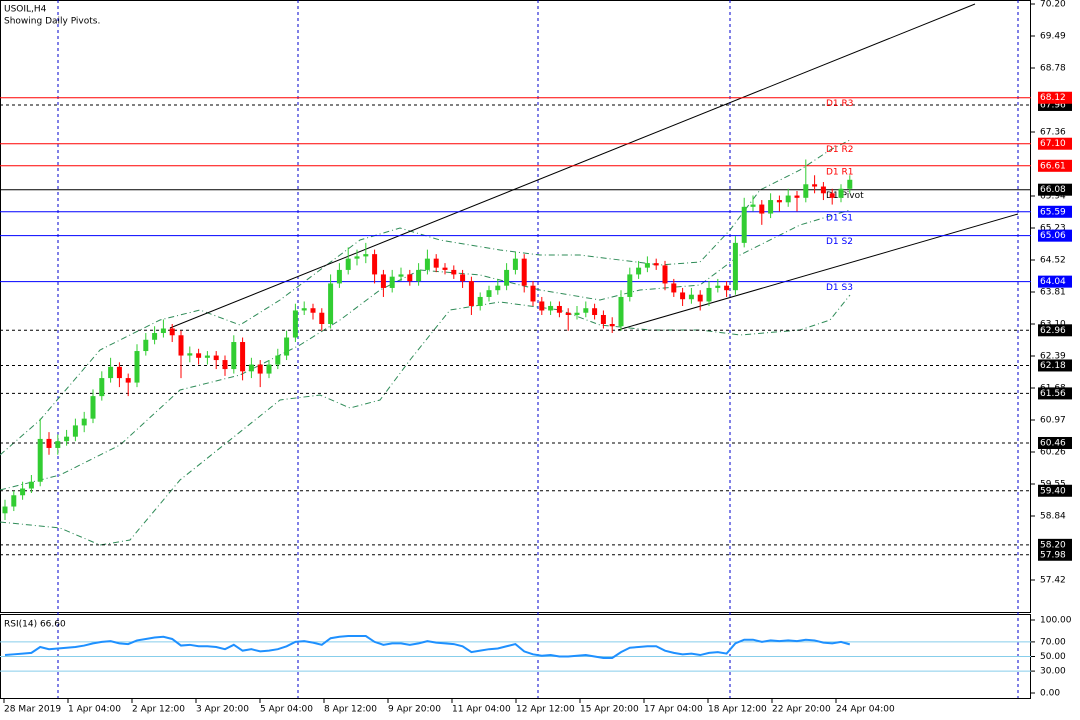 The width and height of the screenshot is (1080, 720). I want to click on pivot-level-name: D1 Pivot, so click(845, 196).